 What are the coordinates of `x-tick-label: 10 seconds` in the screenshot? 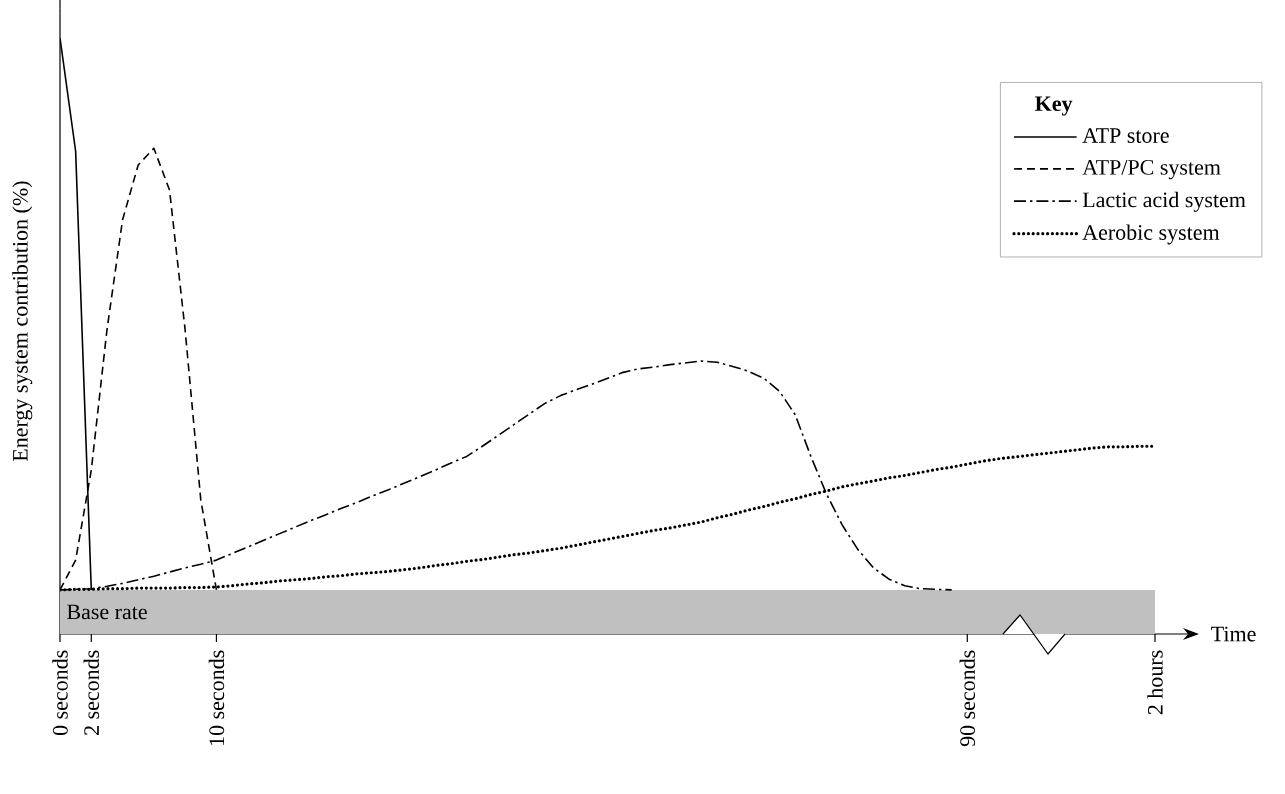 It's located at (216, 697).